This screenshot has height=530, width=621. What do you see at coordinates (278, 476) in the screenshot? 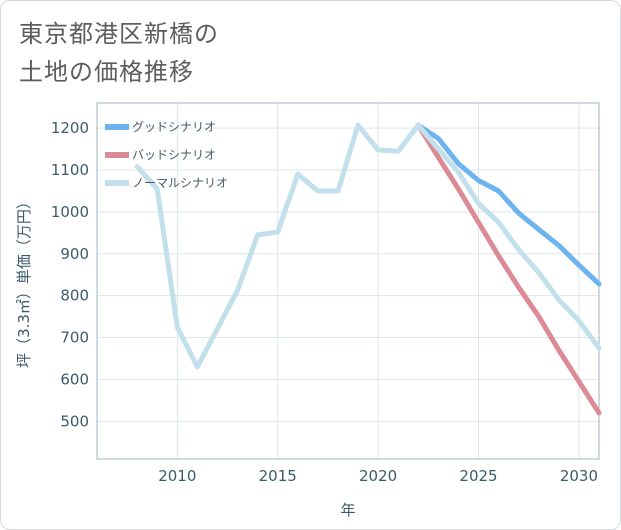
I see `x-tick-label: 2015` at bounding box center [278, 476].